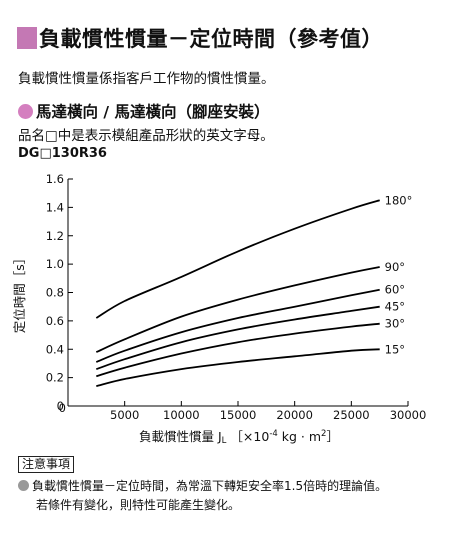 The width and height of the screenshot is (454, 536). What do you see at coordinates (181, 415) in the screenshot?
I see `x-tick-label: 10000` at bounding box center [181, 415].